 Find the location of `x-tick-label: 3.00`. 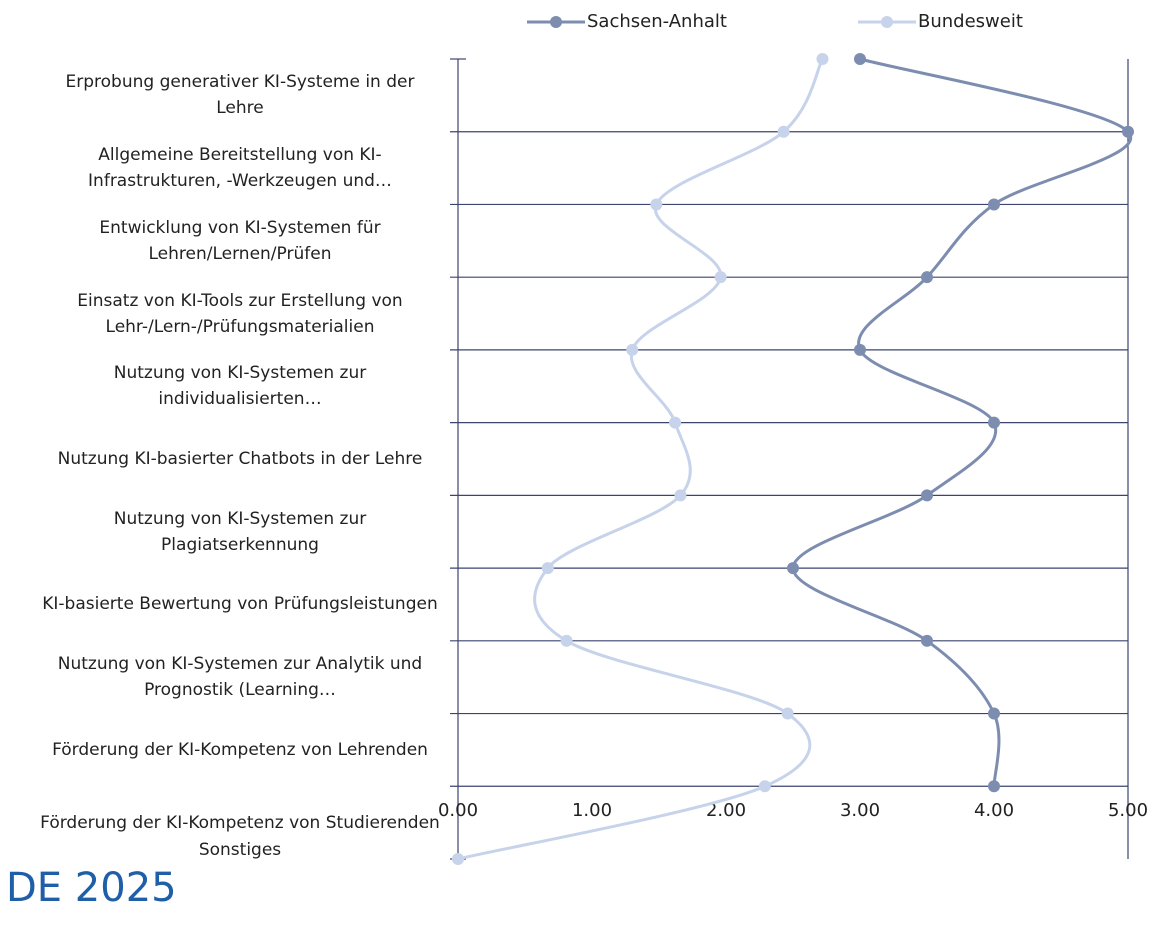

x-tick-label: 3.00 is located at coordinates (860, 810).